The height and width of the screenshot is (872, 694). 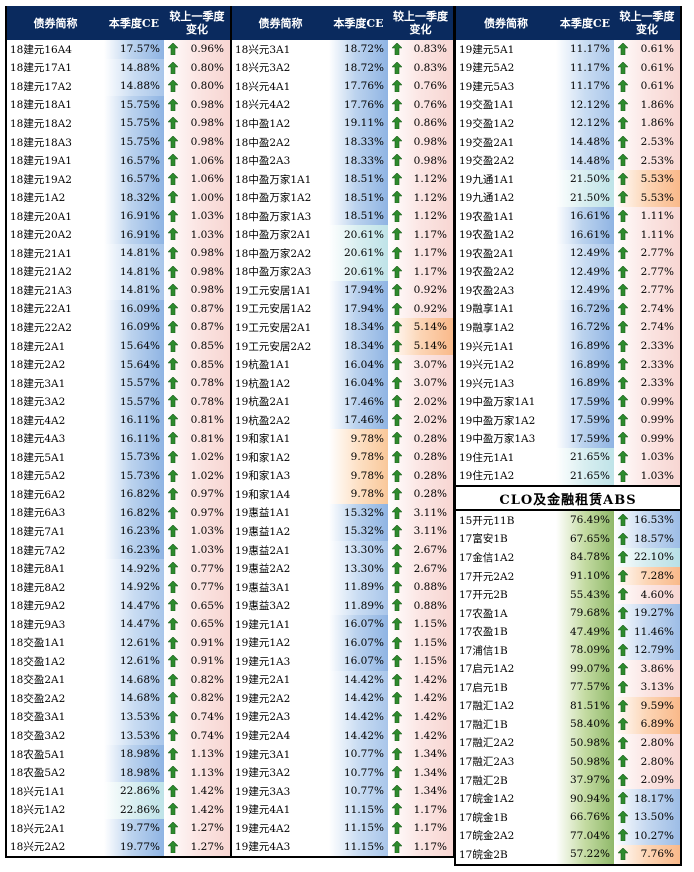 What do you see at coordinates (420, 197) in the screenshot?
I see `change-cell: 1.12%` at bounding box center [420, 197].